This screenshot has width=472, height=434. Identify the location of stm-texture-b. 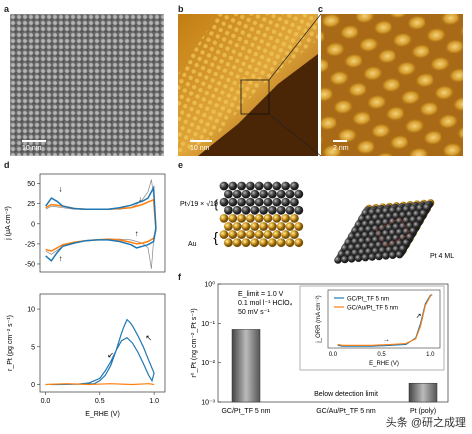
(248, 85).